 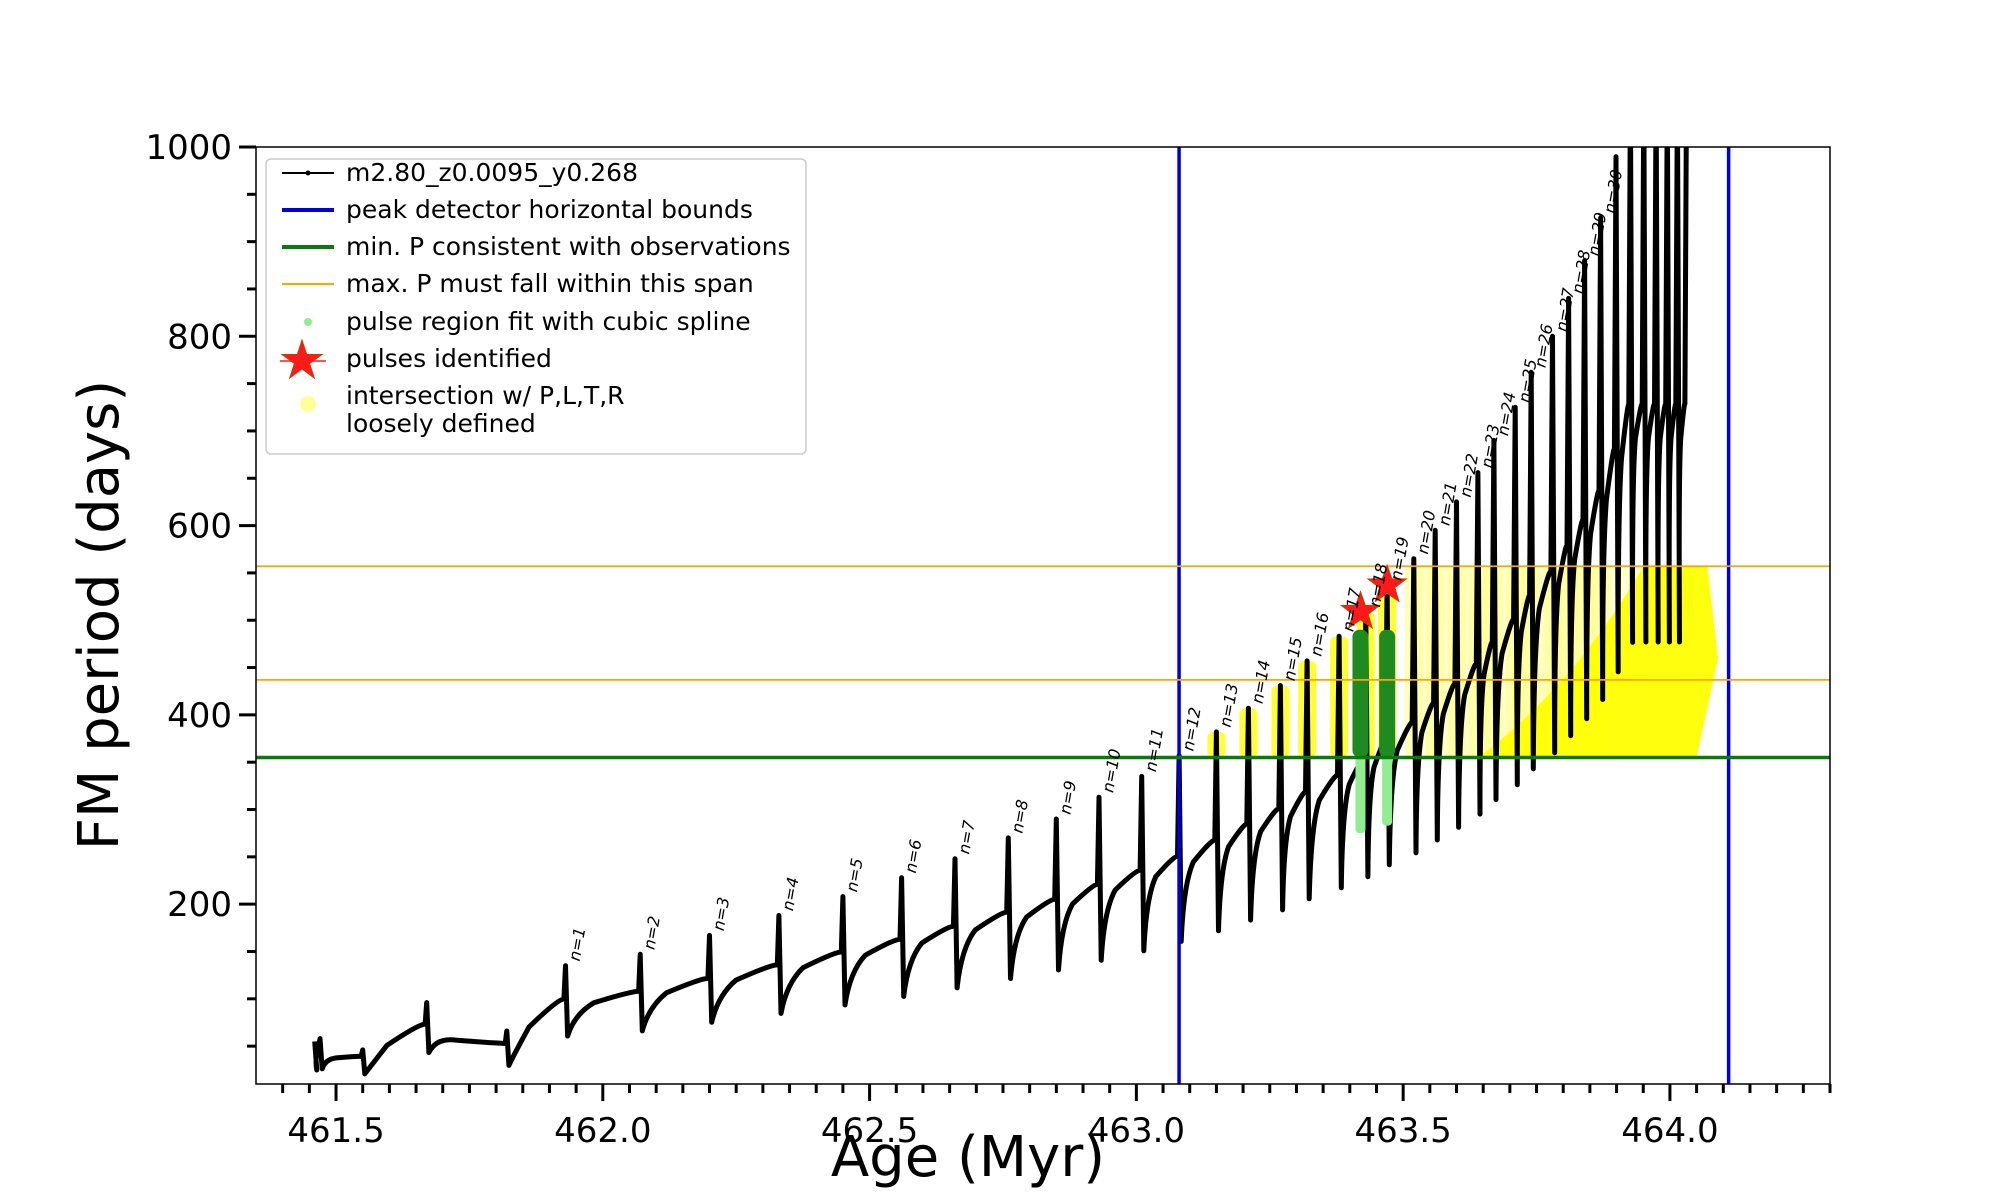 I want to click on pulse-label: n=14, so click(x=1261, y=681).